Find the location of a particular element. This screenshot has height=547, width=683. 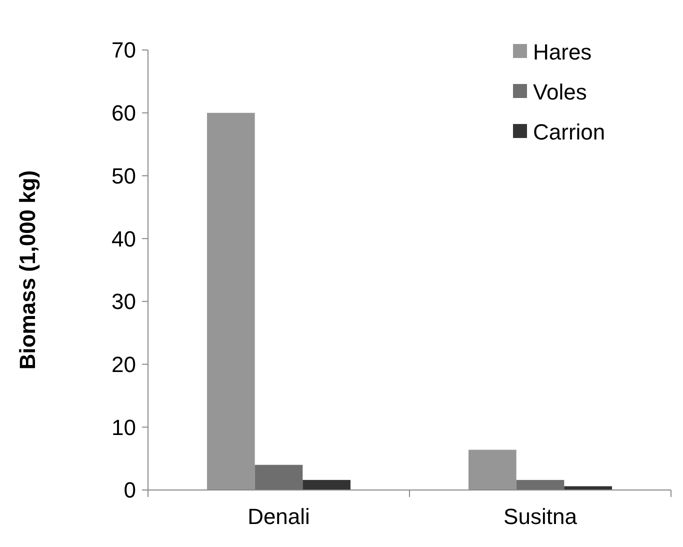

x-tick-label: Susitna is located at coordinates (541, 516).